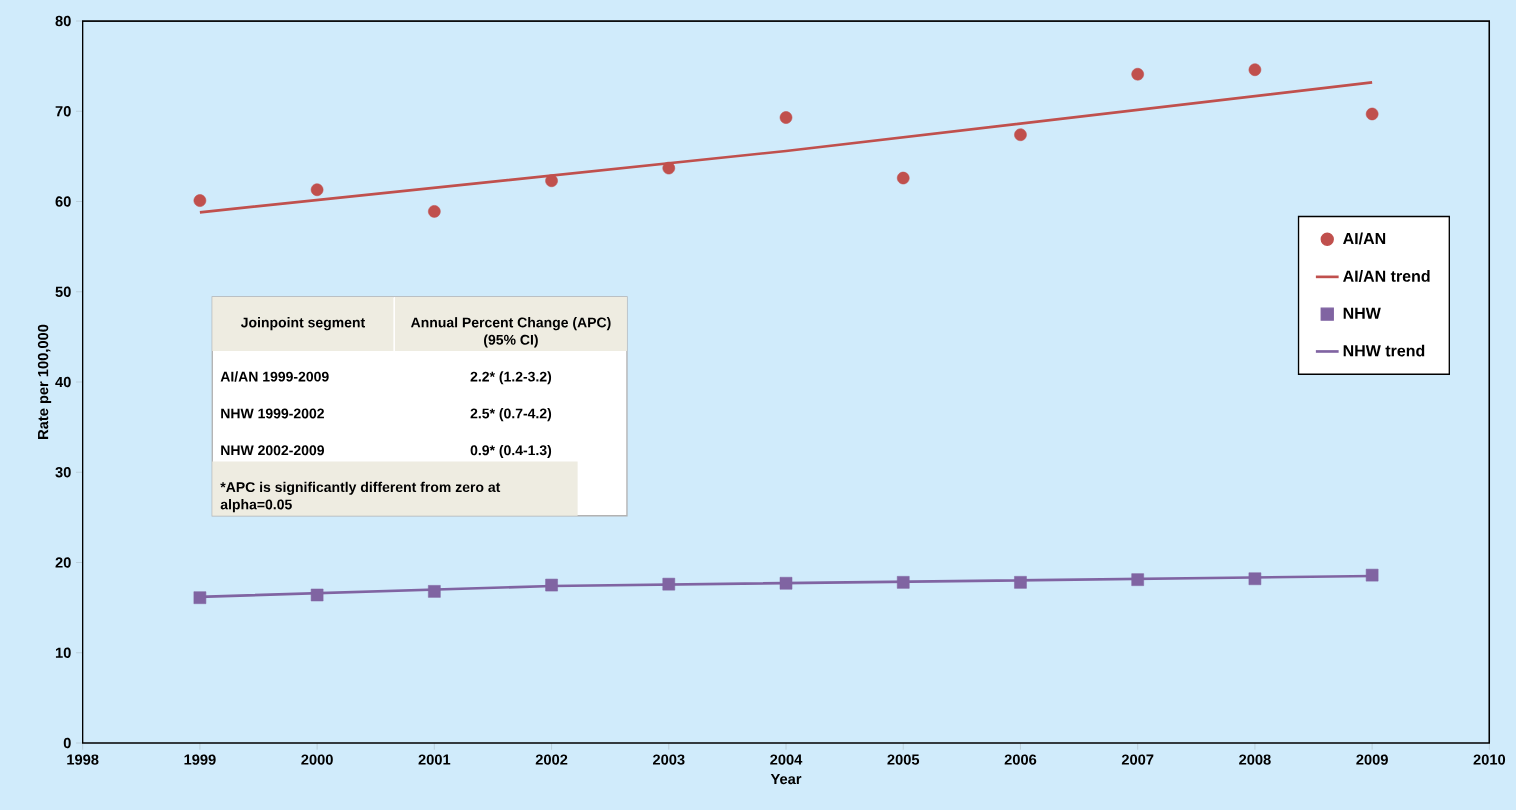 The height and width of the screenshot is (810, 1516). I want to click on x-tick-label: 2010, so click(1489, 759).